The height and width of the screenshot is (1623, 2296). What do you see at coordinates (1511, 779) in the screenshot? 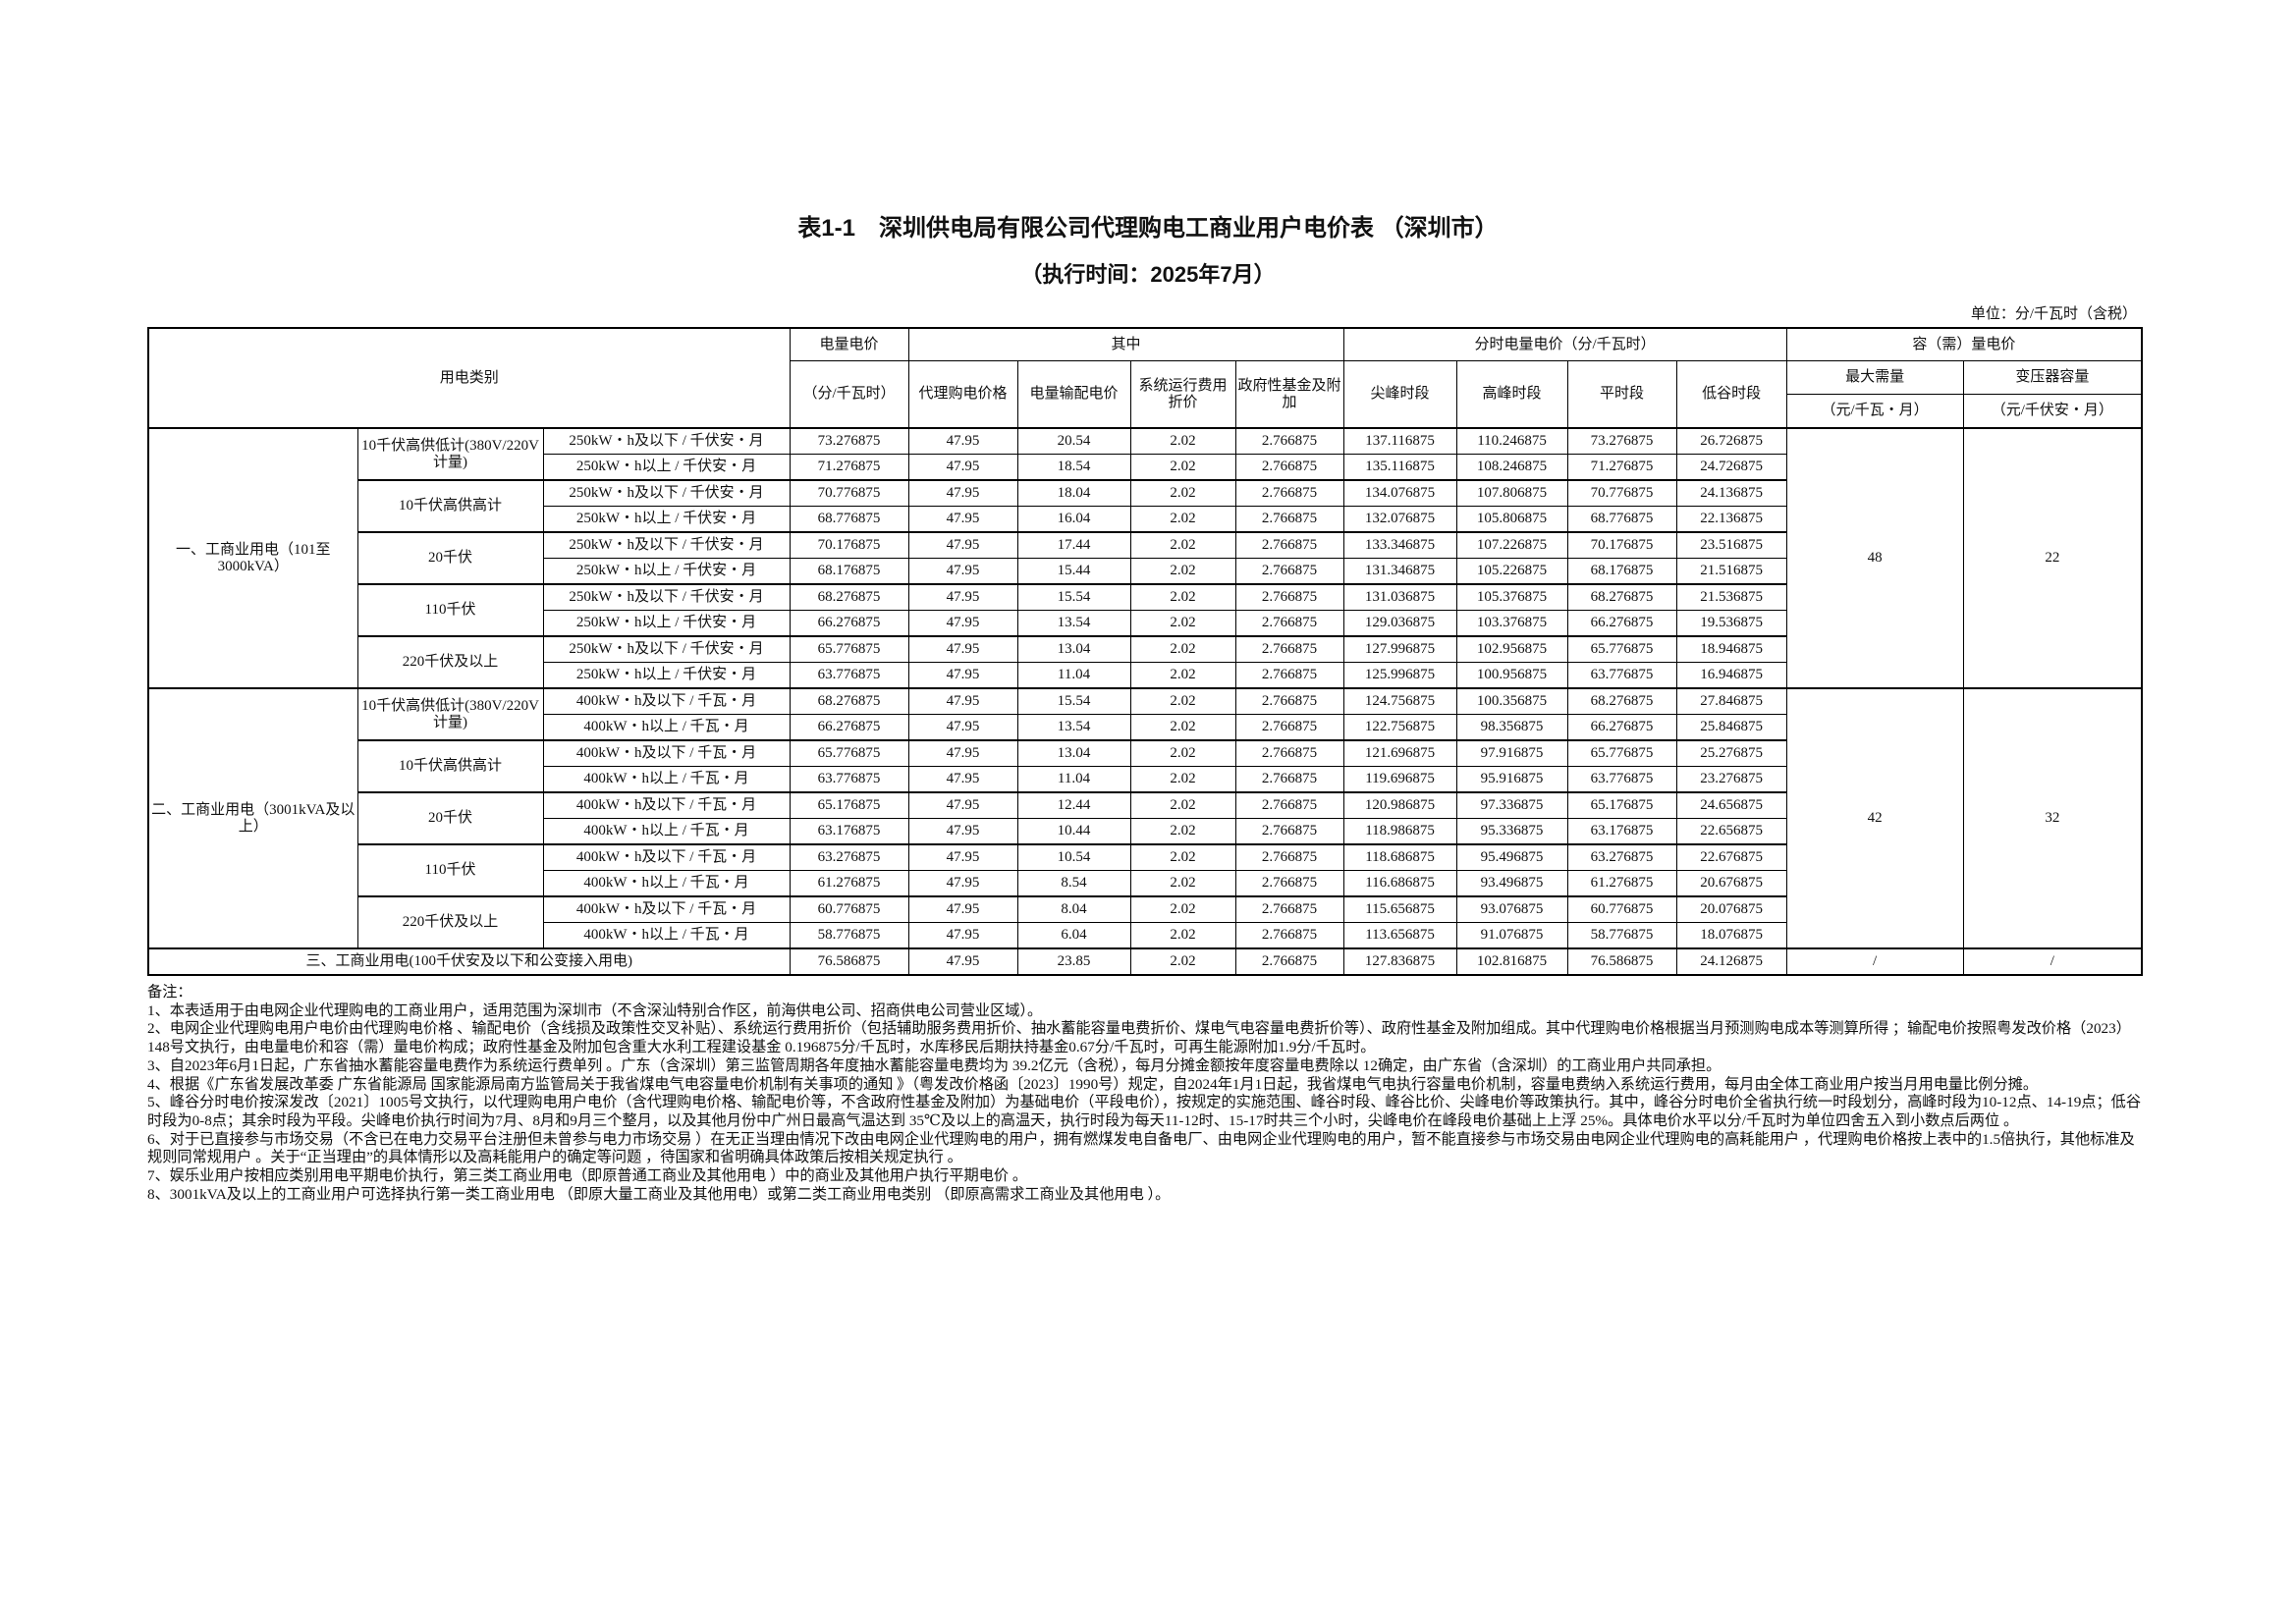
I see `peak-price: 95.916875` at bounding box center [1511, 779].